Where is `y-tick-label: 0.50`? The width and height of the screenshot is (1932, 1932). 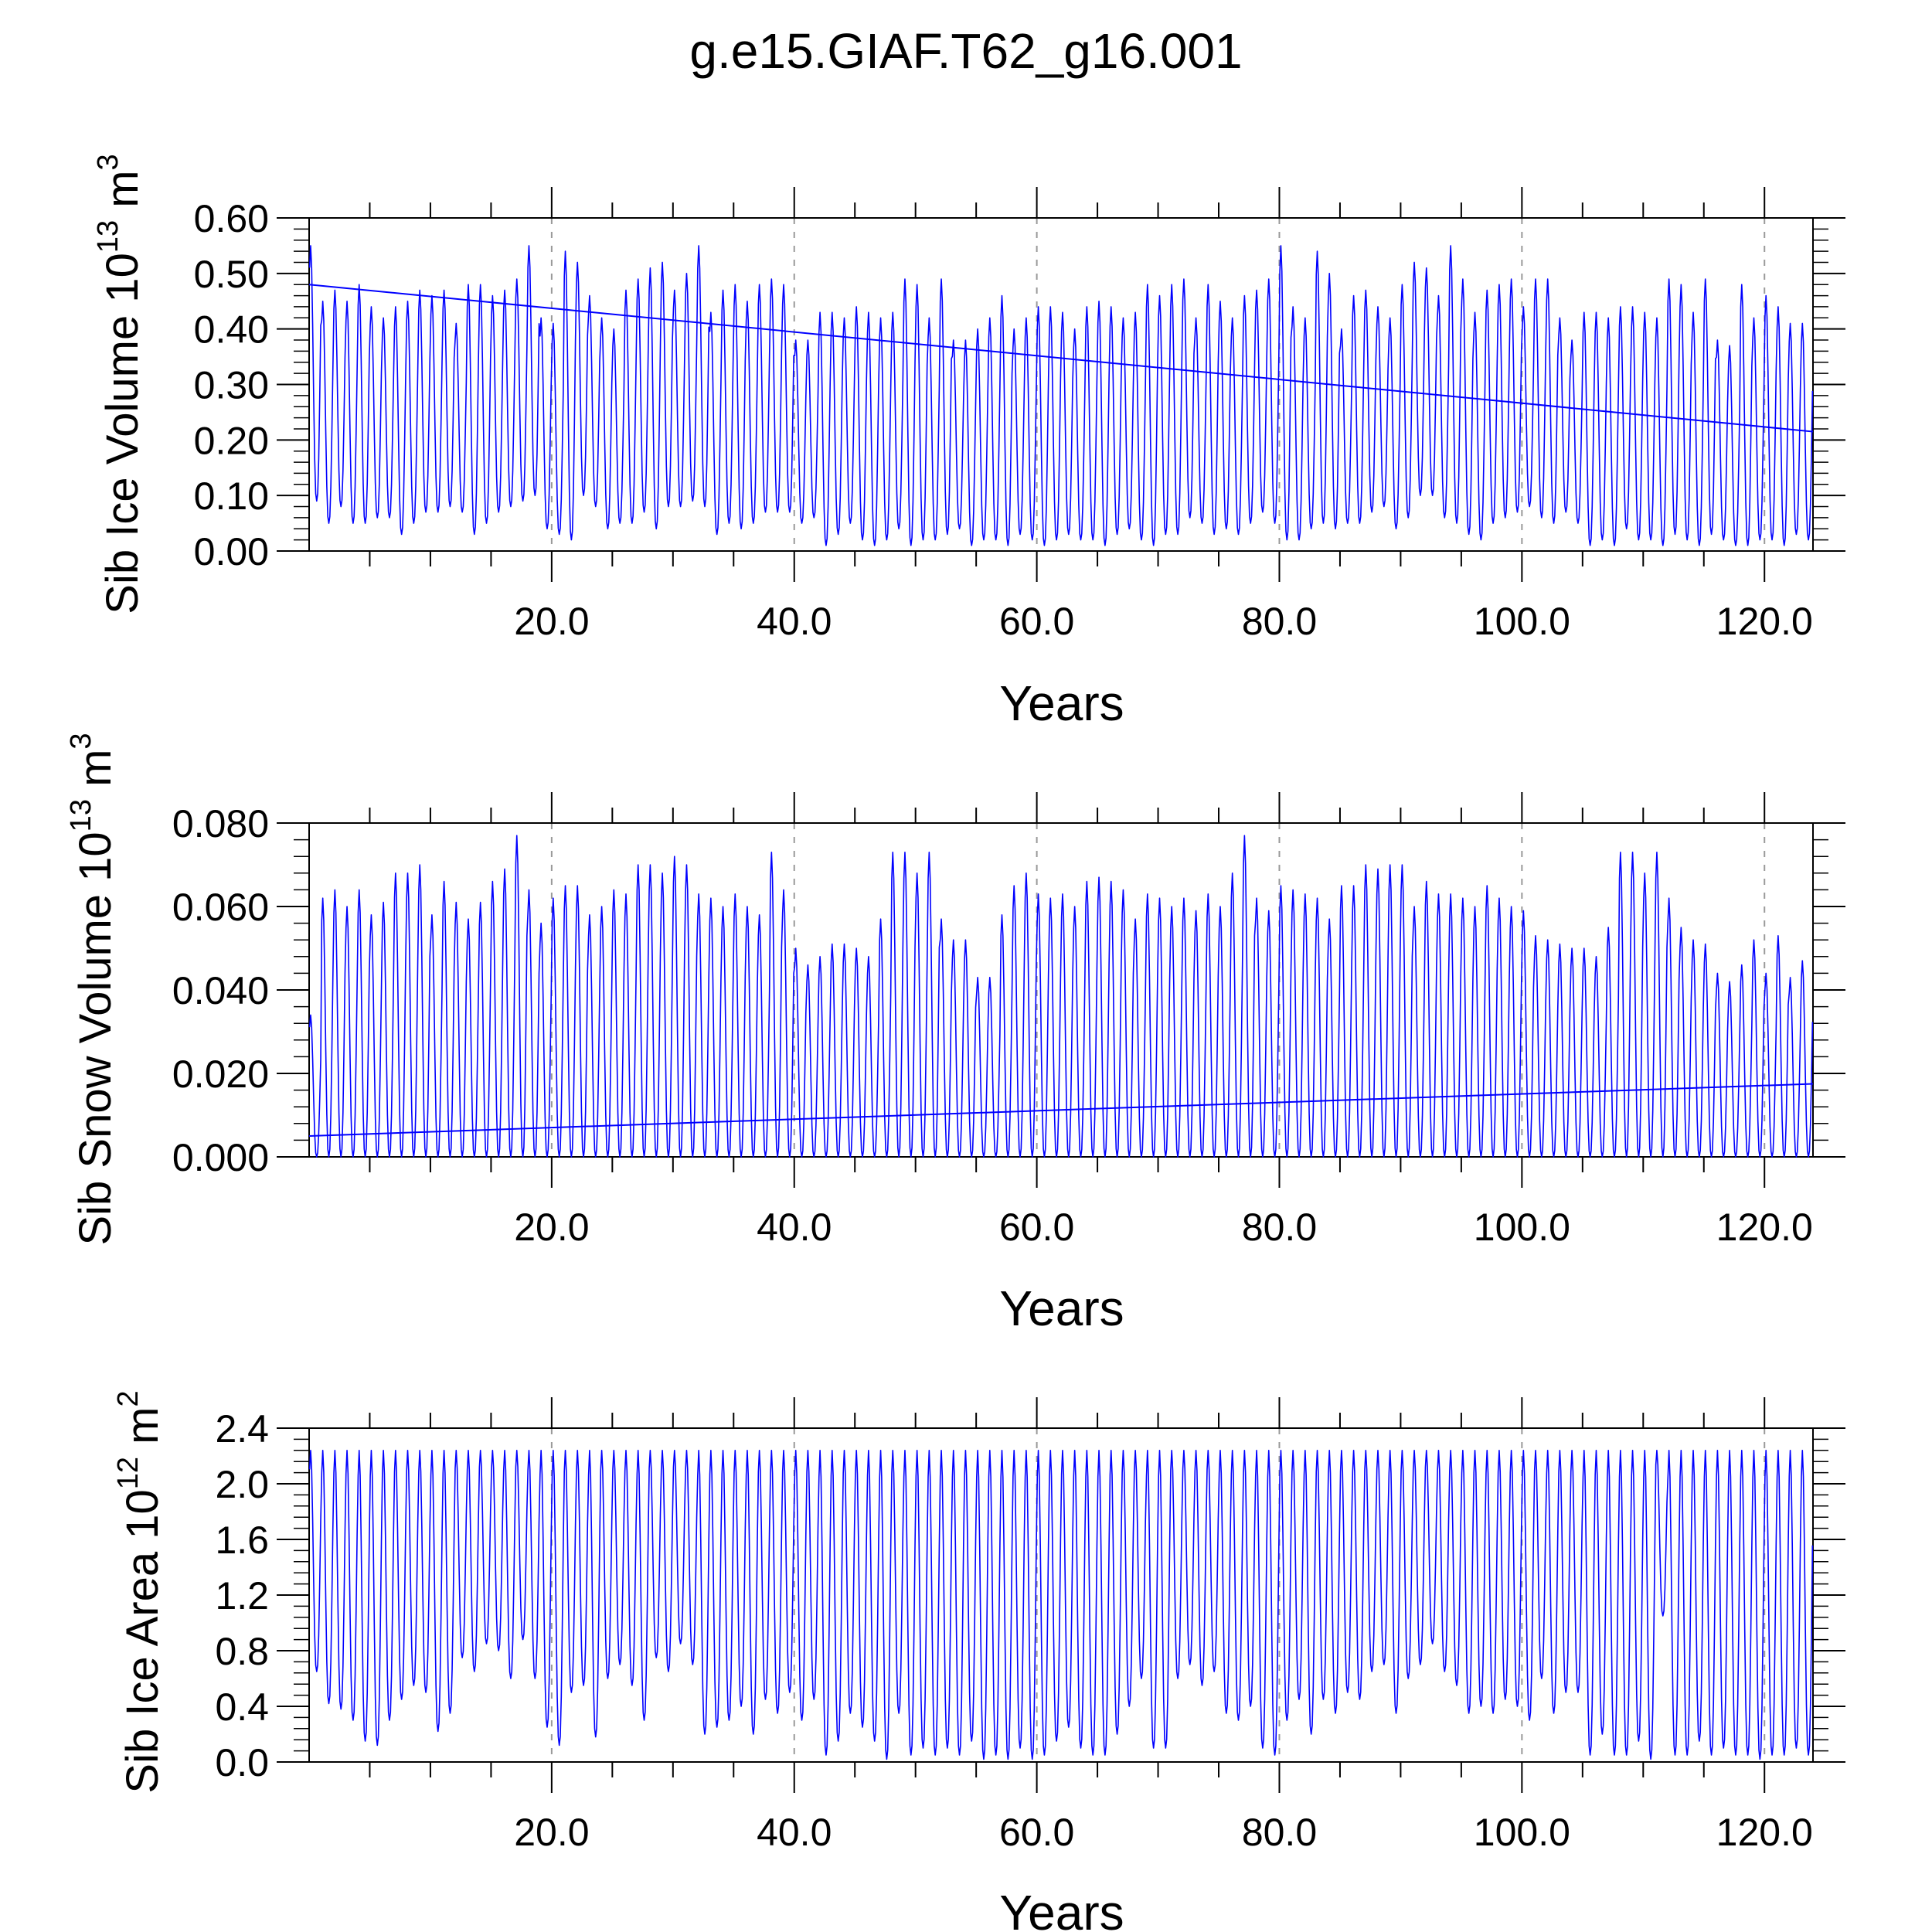 y-tick-label: 0.50 is located at coordinates (232, 275).